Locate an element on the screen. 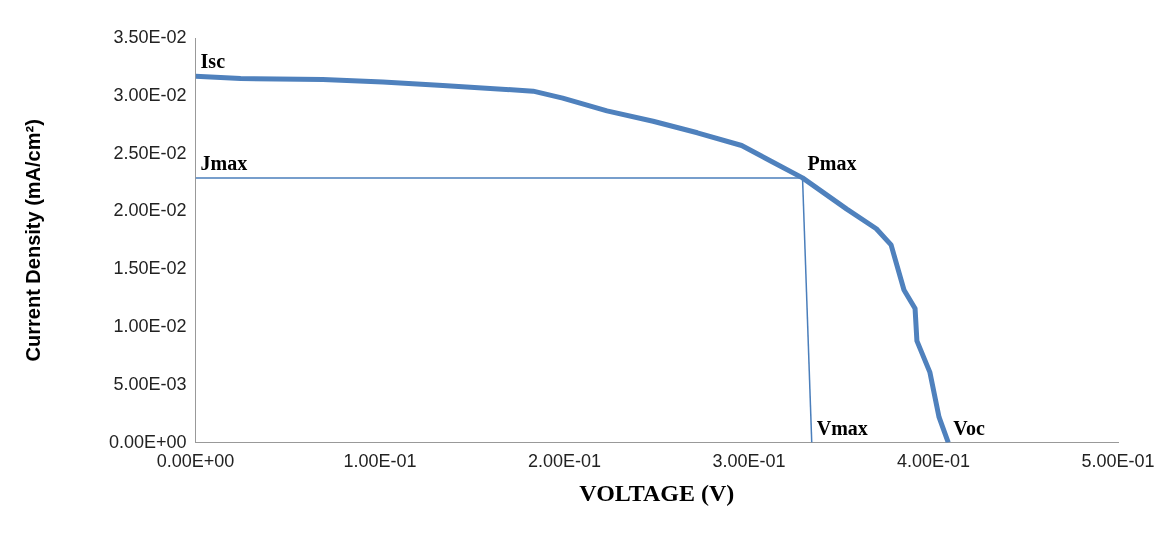 The height and width of the screenshot is (537, 1170). y-tick-label: 1.00E-02 is located at coordinates (150, 325).